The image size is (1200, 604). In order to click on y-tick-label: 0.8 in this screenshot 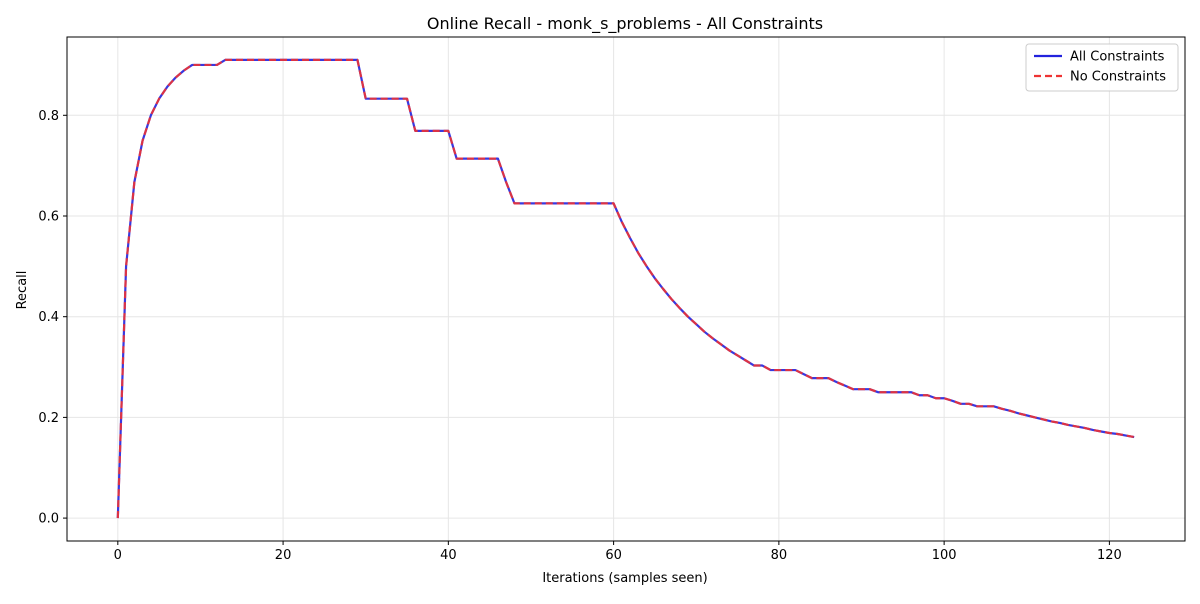, I will do `click(48, 116)`.